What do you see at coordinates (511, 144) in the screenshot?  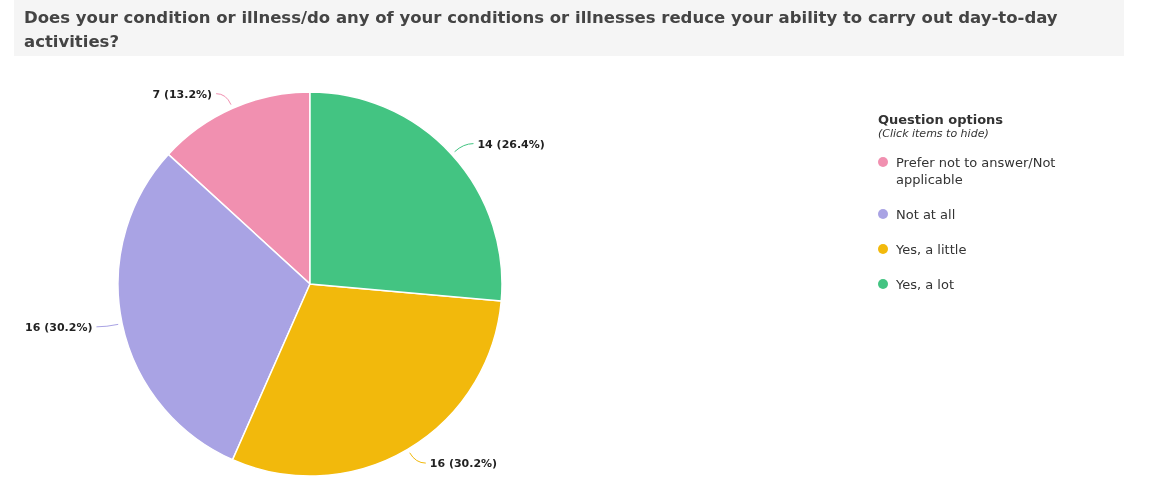 I see `data-label: 14 (26.4%)` at bounding box center [511, 144].